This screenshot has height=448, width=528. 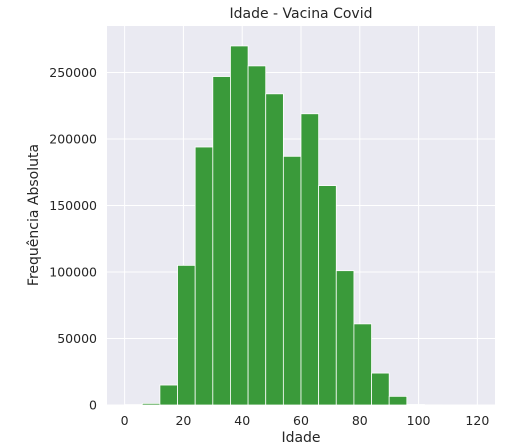 I want to click on x-axis-ticks: 0 20 40 60 80 100 120, so click(x=305, y=420).